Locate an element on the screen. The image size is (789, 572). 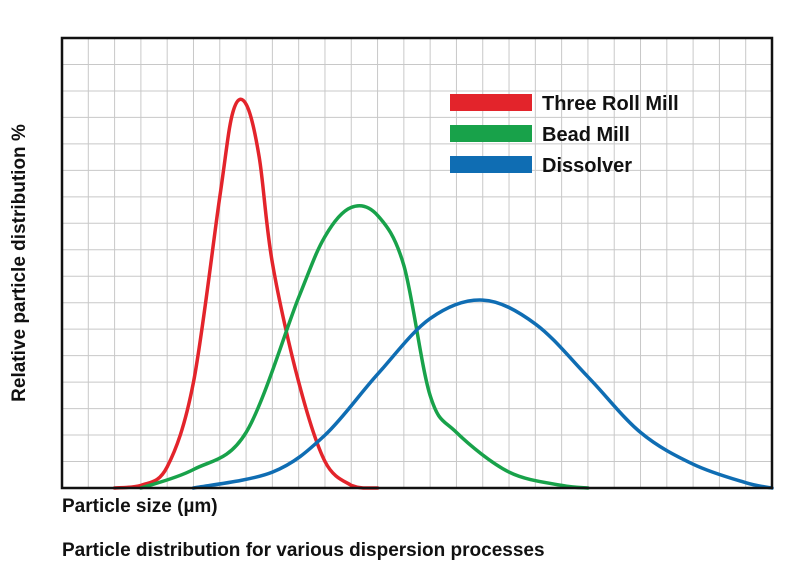
y-axis-label: Relative particle distribution % is located at coordinates (19, 263).